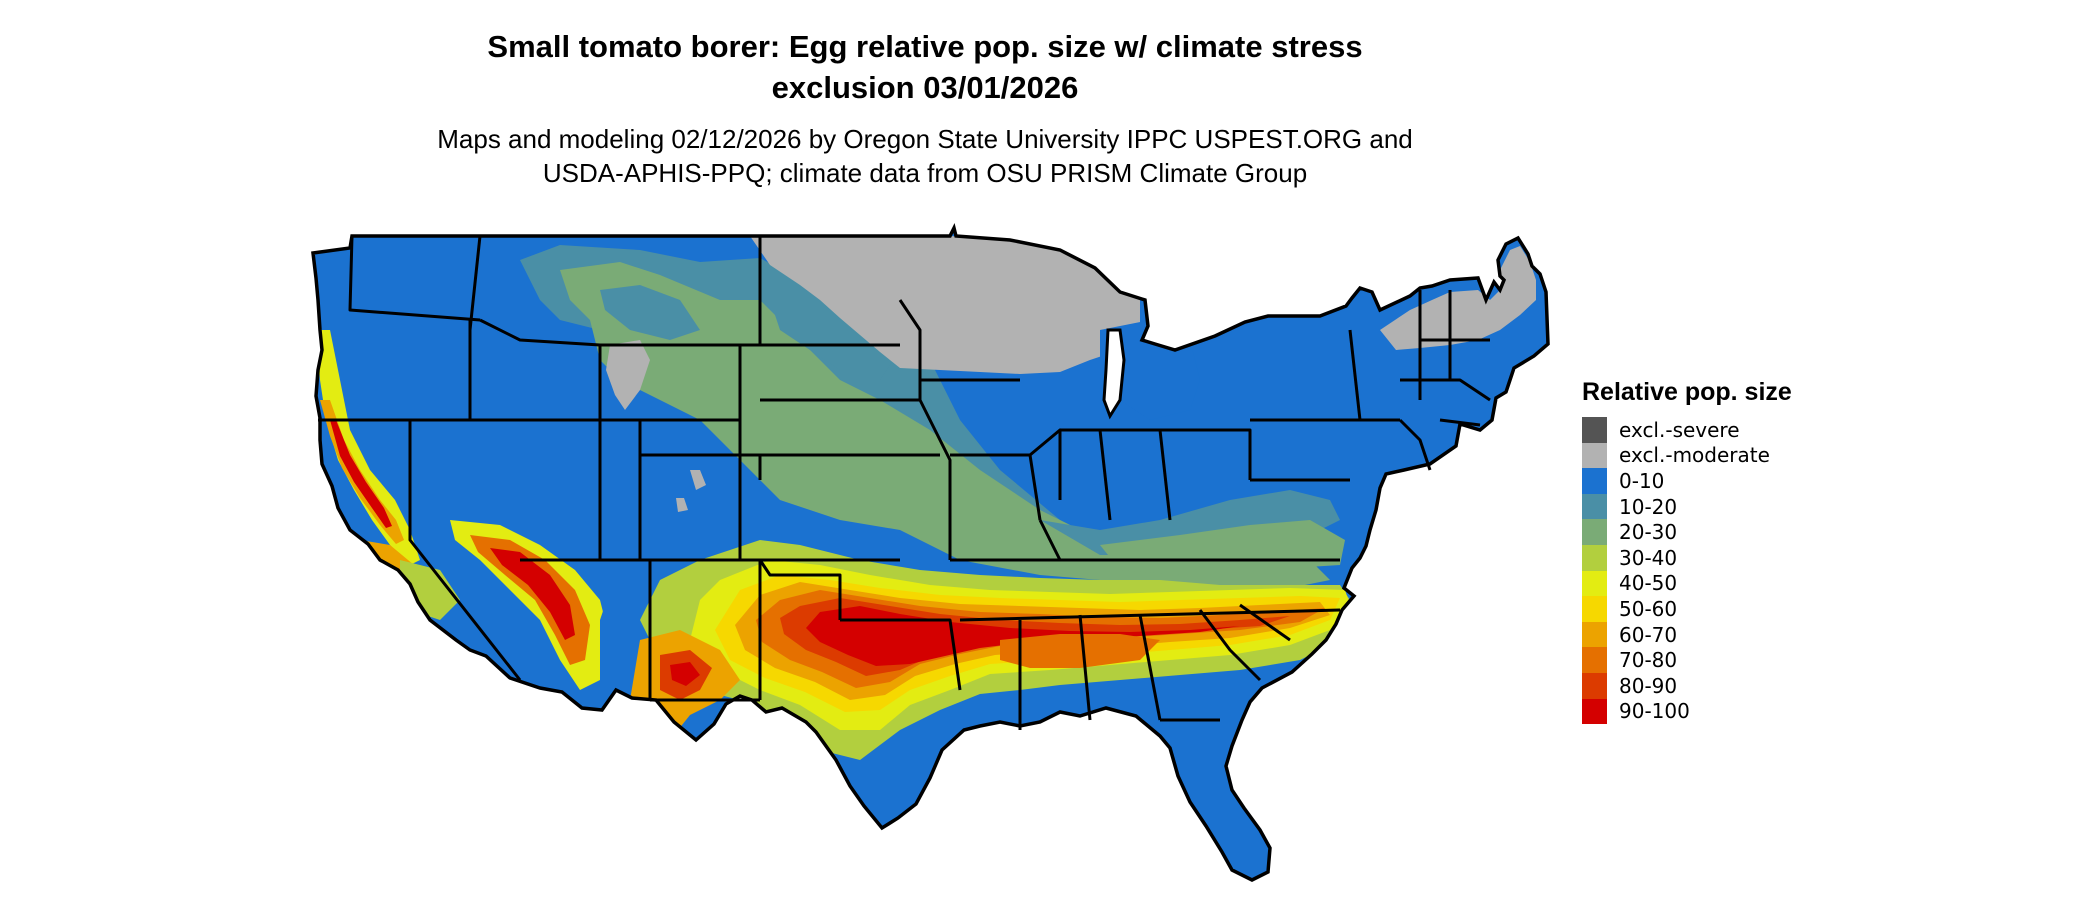 Image resolution: width=2100 pixels, height=902 pixels. I want to click on legend-label: 0-10, so click(1641, 481).